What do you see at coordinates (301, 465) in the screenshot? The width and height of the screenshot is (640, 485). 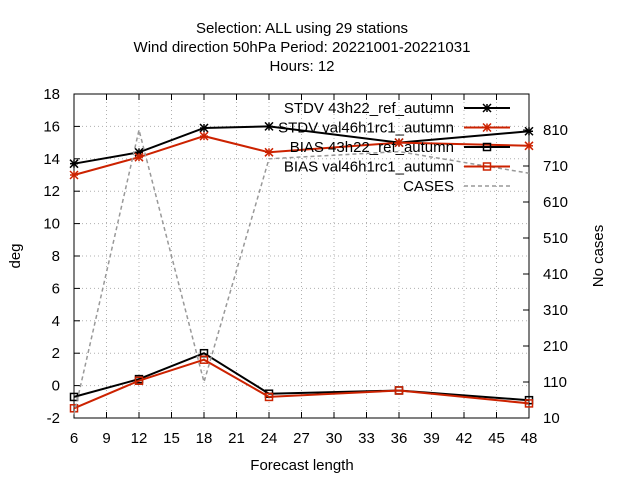 I see `x-axis-label: Forecast length` at bounding box center [301, 465].